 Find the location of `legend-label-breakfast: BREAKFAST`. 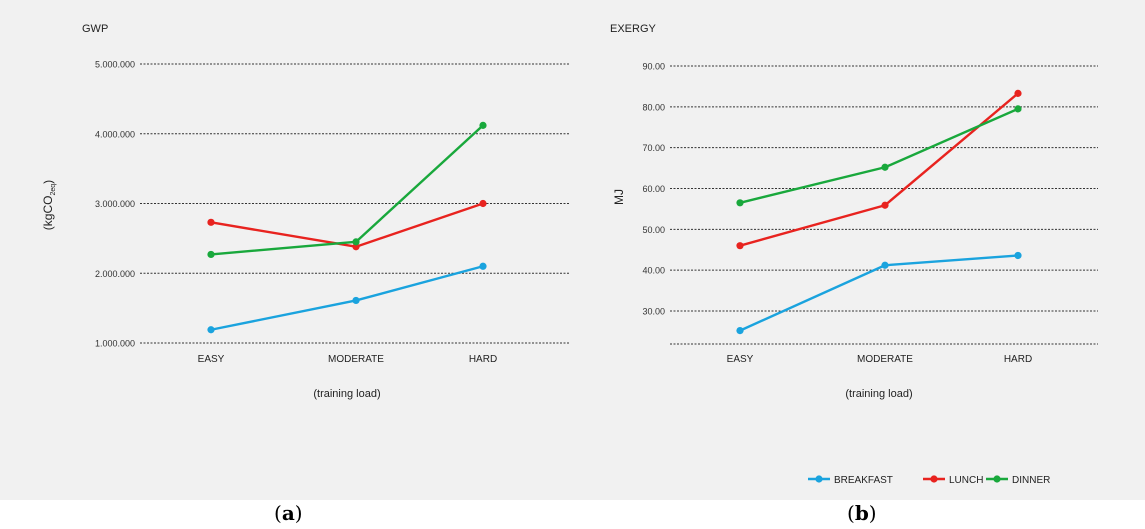

legend-label-breakfast: BREAKFAST is located at coordinates (863, 480).